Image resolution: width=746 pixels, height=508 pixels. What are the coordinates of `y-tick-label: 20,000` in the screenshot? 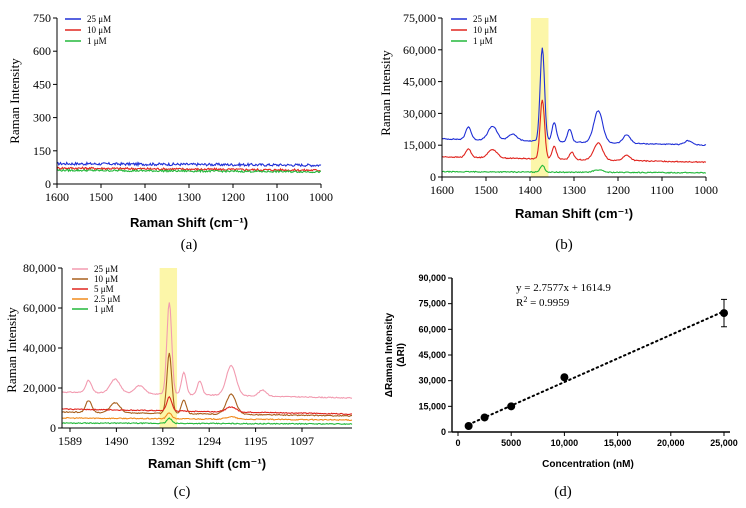 It's located at (39, 388).